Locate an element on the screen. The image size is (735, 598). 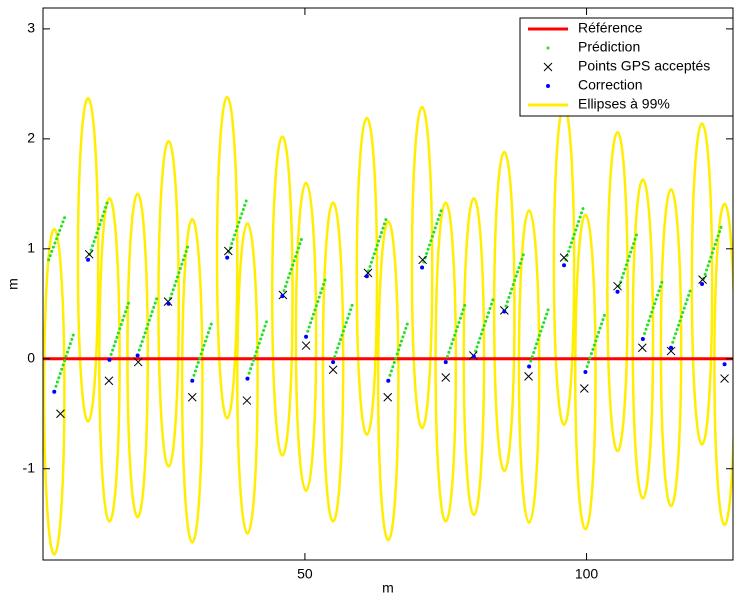
y-tick-label: 2 is located at coordinates (31, 138).